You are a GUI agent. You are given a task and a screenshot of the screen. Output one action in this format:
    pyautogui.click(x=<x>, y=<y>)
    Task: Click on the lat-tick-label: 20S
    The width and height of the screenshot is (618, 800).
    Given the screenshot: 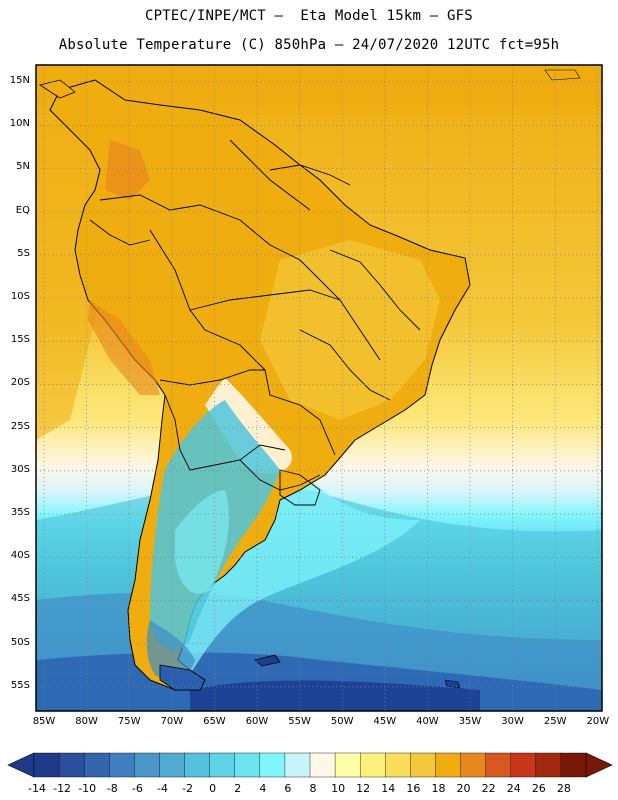 What is the action you would take?
    pyautogui.click(x=20, y=383)
    